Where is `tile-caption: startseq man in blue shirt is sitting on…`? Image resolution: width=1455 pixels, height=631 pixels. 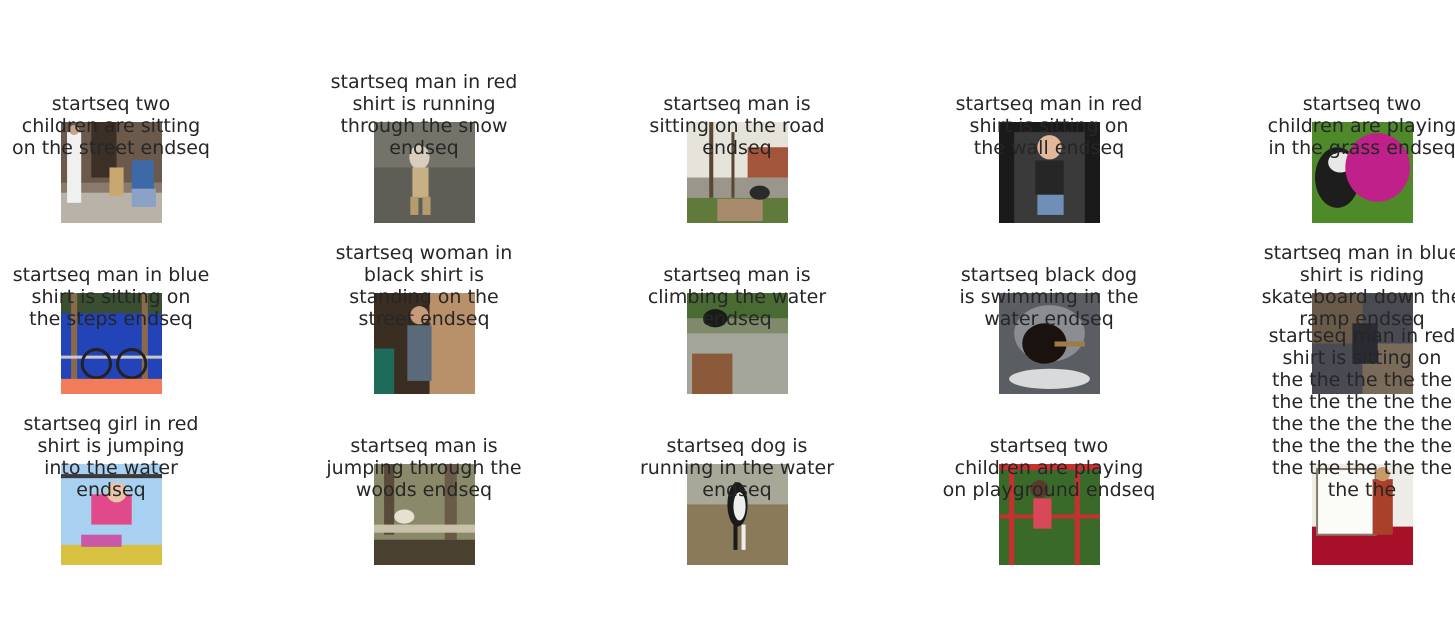
tile-caption: startseq man in blue shirt is sitting on… is located at coordinates (111, 297).